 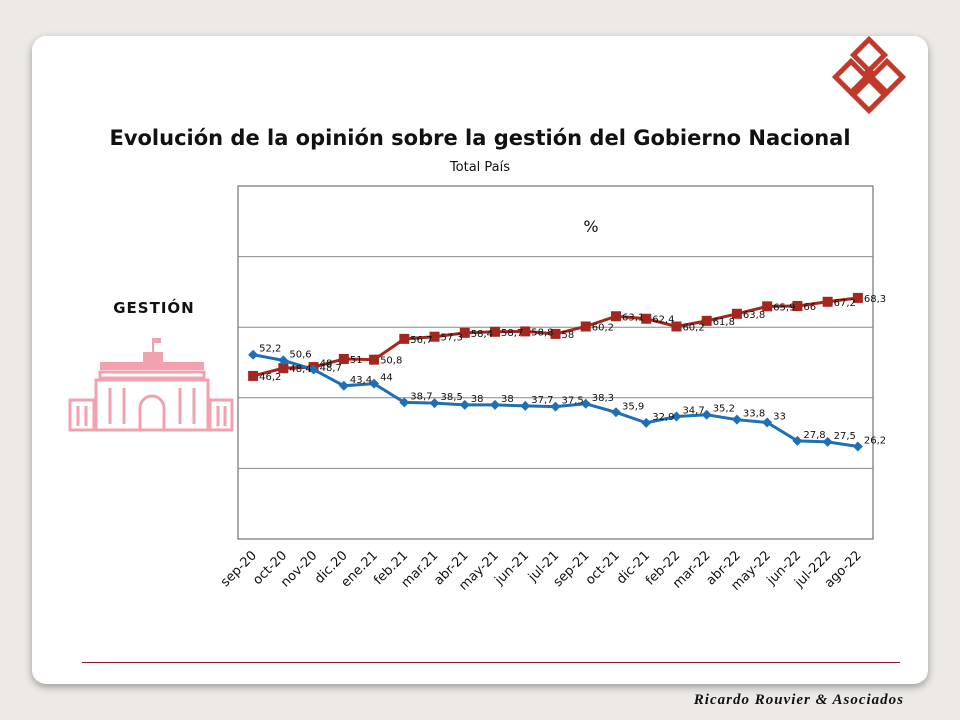 I want to click on data-label: 48,4, so click(x=300, y=369).